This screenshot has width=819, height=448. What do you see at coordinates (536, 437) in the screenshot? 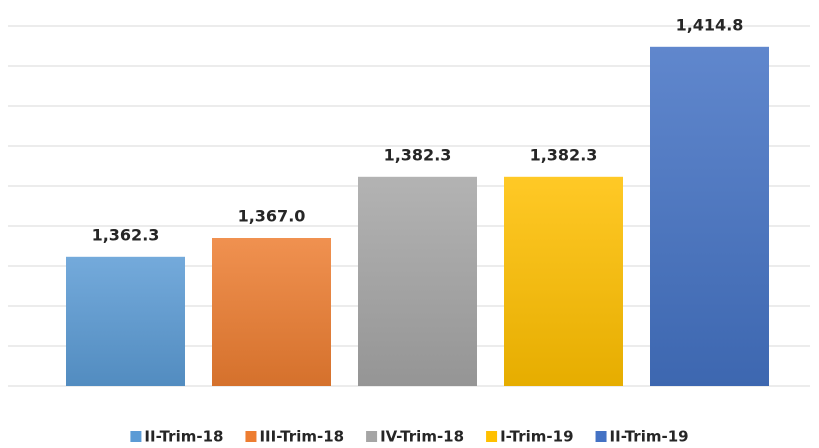
I see `legend-label: I-Trim-19` at bounding box center [536, 437].